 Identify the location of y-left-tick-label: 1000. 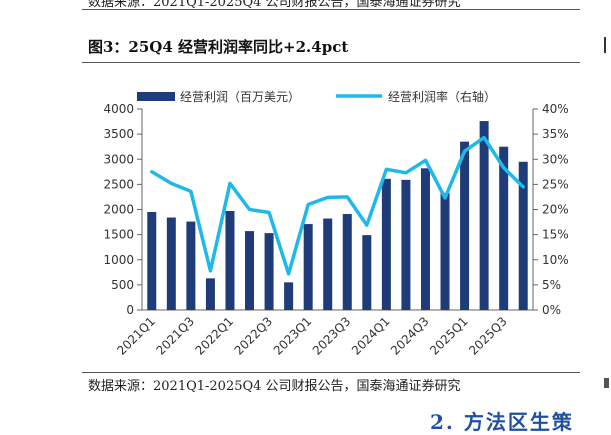
(118, 260).